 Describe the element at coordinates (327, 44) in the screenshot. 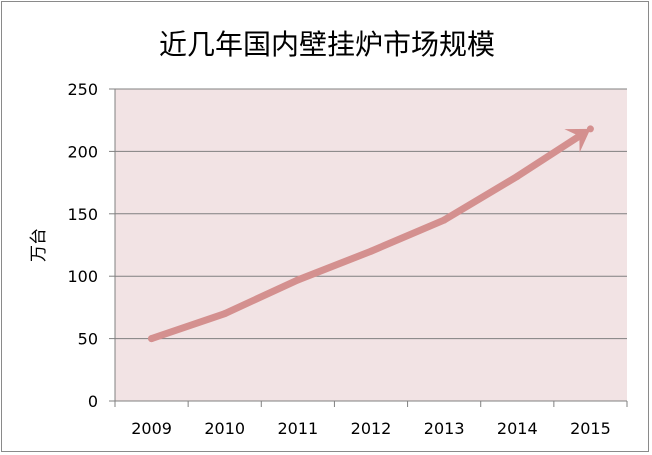

I see `chart-title: 近几年国内壁挂炉市场规模` at that location.